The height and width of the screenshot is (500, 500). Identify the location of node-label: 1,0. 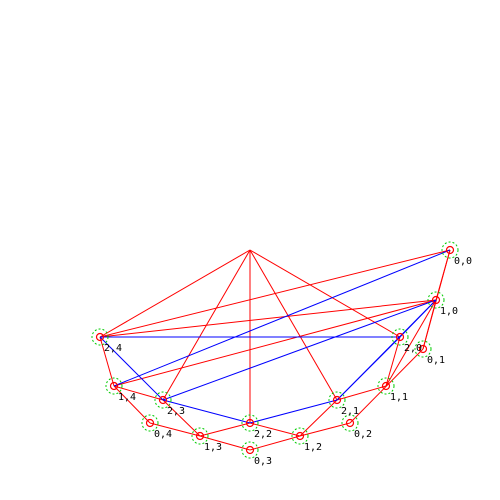
(449, 311).